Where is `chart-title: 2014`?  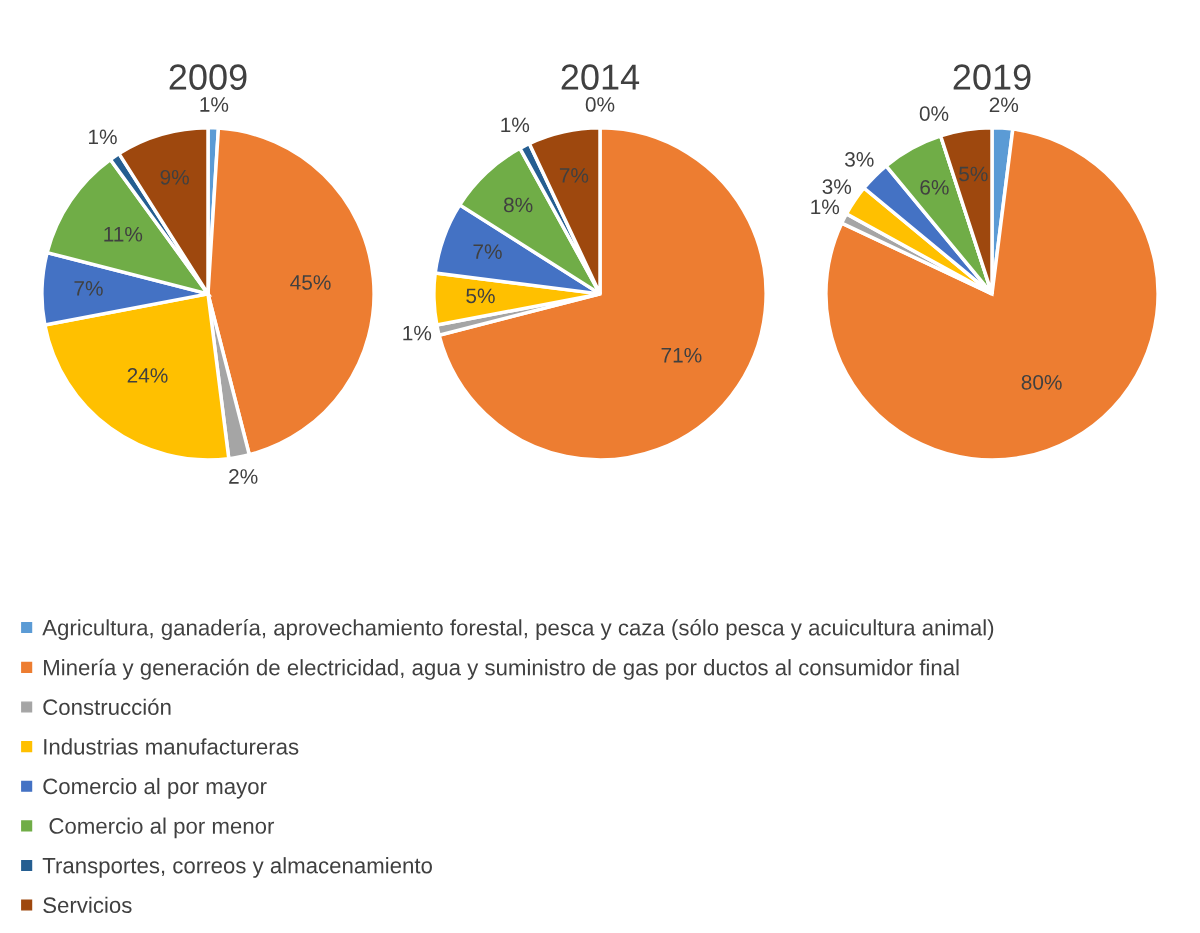
chart-title: 2014 is located at coordinates (600, 77).